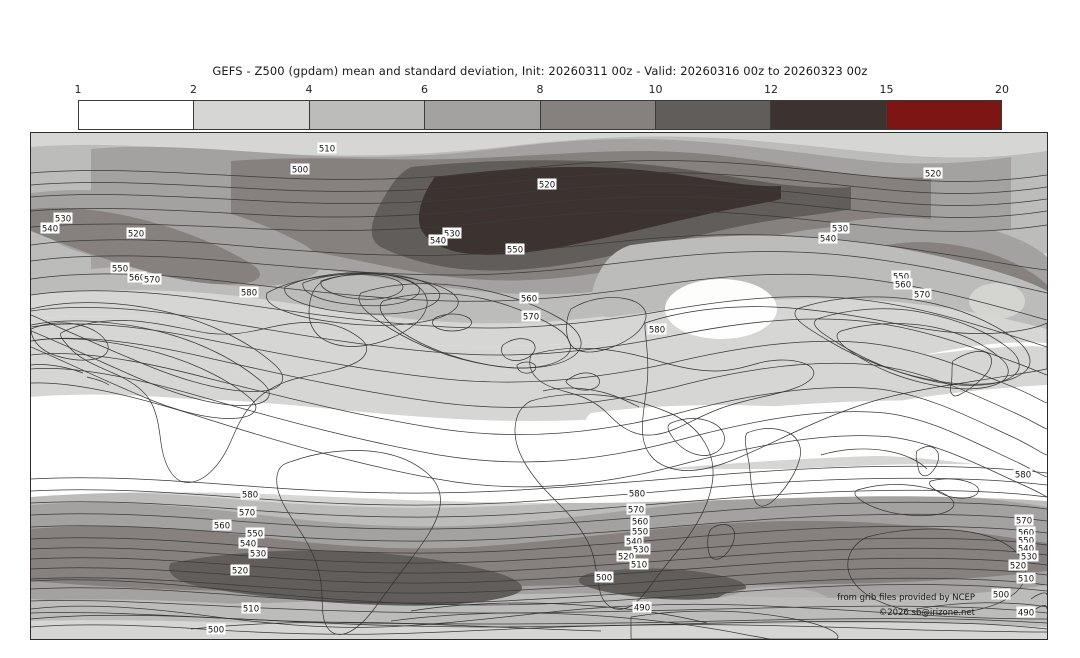 The image size is (1080, 658). Describe the element at coordinates (1002, 89) in the screenshot. I see `colorbar-tick-20: 20` at that location.